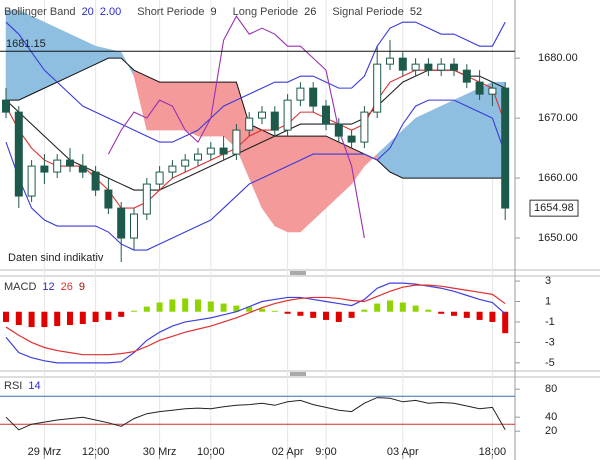 This screenshot has height=460, width=600. What do you see at coordinates (211, 452) in the screenshot?
I see `x-tick-label: 10:00` at bounding box center [211, 452].